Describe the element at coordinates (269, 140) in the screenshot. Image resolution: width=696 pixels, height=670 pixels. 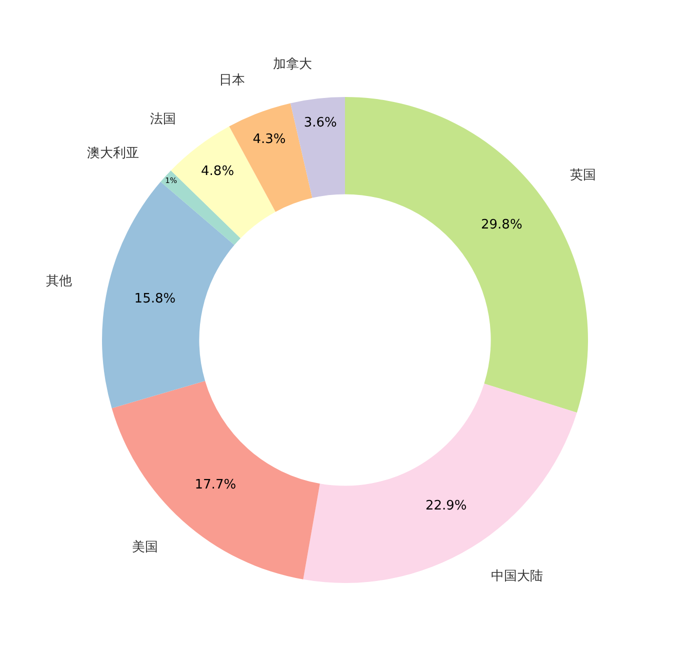
I see `data-label: 4.3%` at that location.